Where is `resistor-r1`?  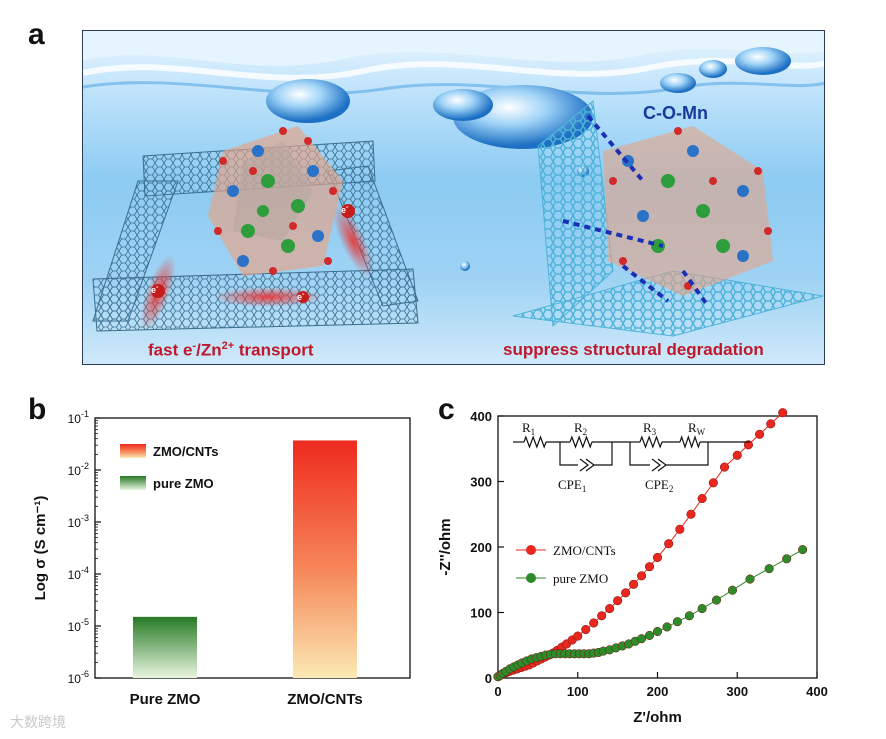 resistor-r1 is located at coordinates (535, 442).